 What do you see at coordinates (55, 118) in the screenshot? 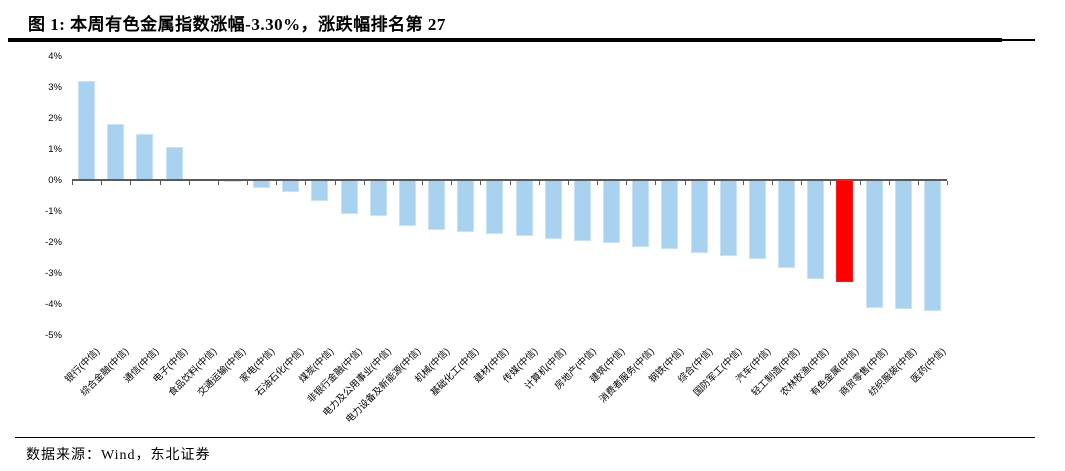
I see `y-axis-tick-label: 2%` at bounding box center [55, 118].